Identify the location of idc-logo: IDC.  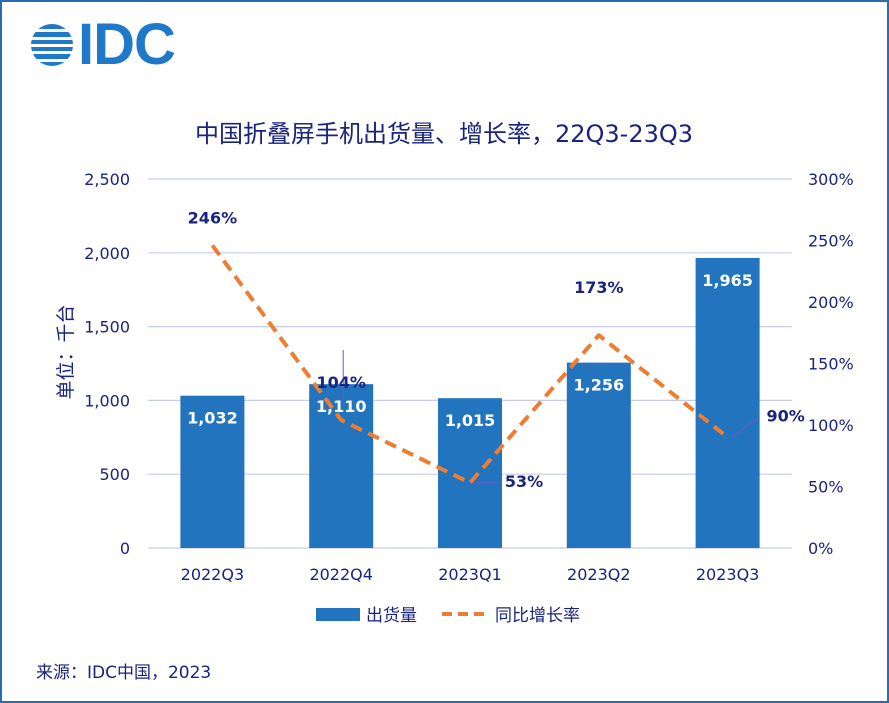
(103, 44).